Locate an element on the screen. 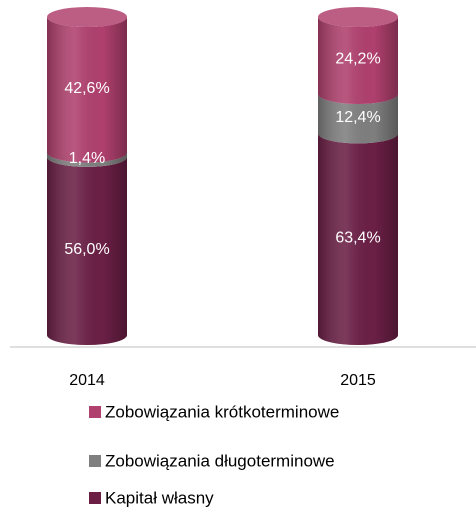  value-label: 1,4% is located at coordinates (87, 158).